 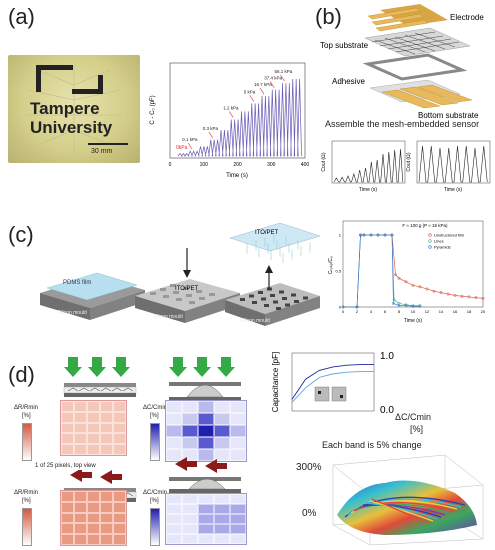 What do you see at coordinates (324, 161) in the screenshot?
I see `b-chart-1-ylabel: Cout (Ω)` at bounding box center [324, 161].